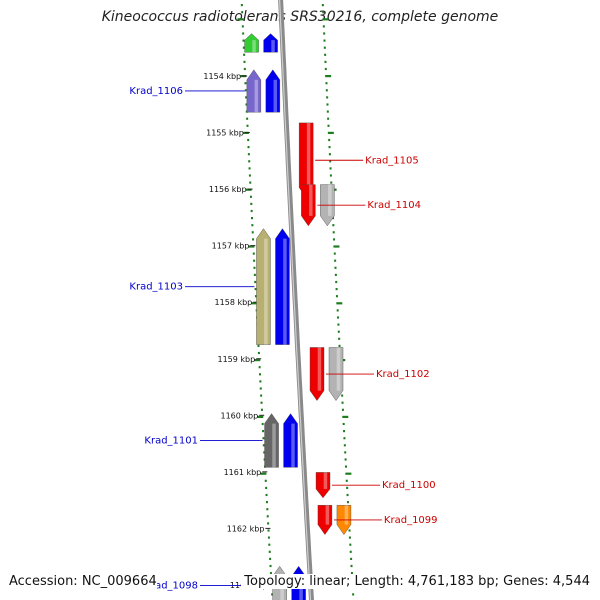 The width and height of the screenshot is (600, 600). I want to click on genome-backbone, so click(296, 300).